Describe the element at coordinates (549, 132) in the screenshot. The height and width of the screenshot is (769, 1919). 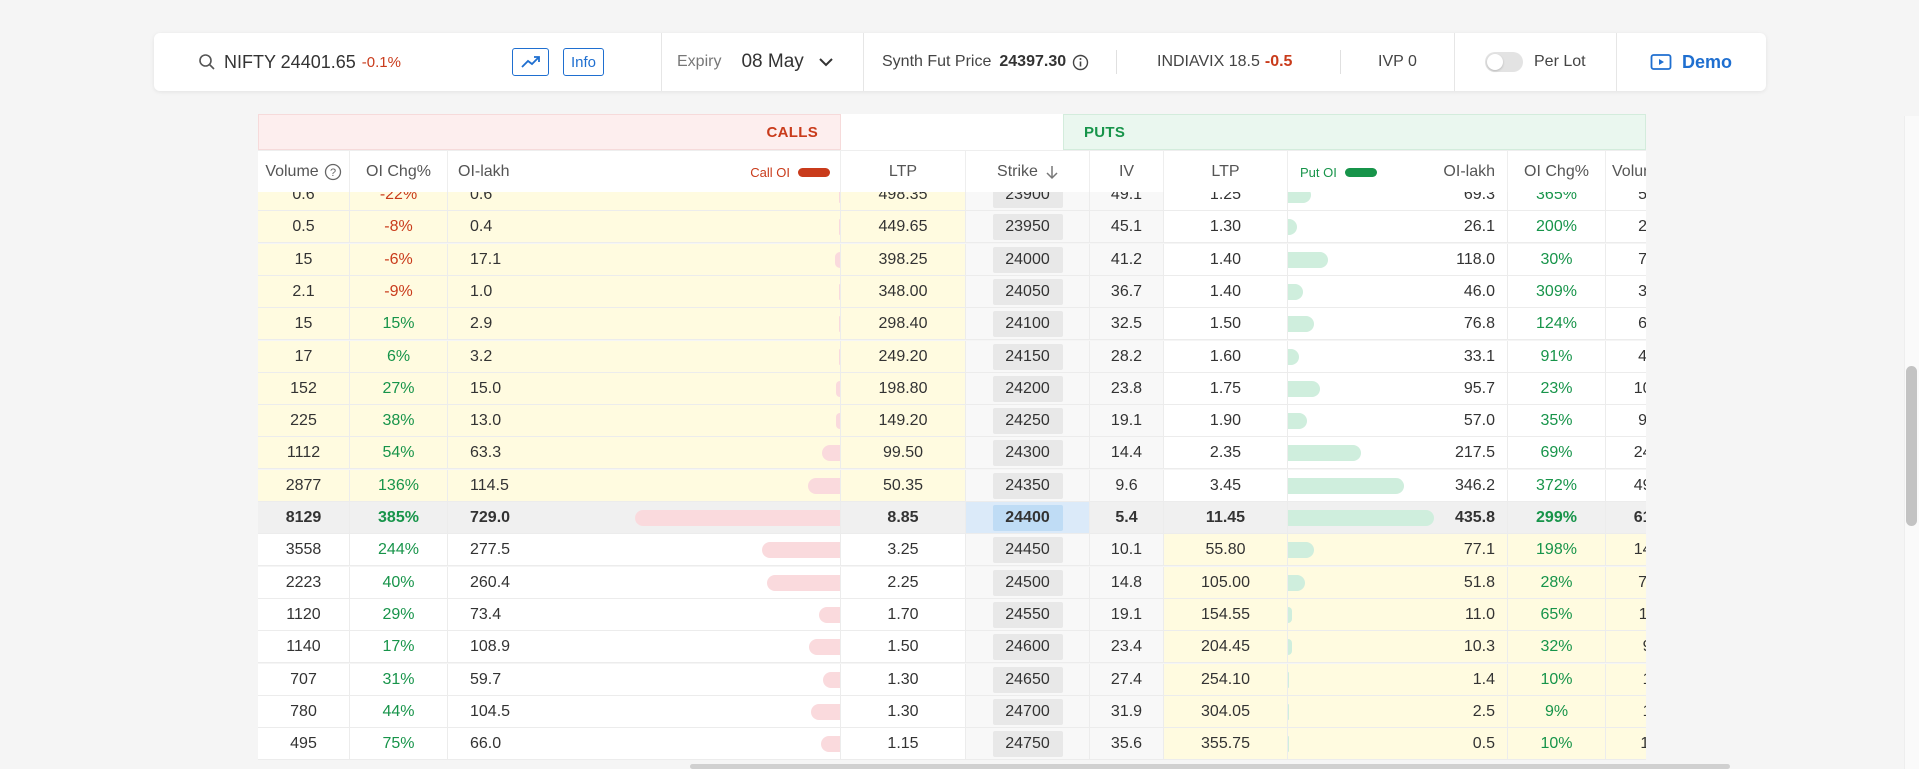
I see `calls-header: CALLS` at that location.